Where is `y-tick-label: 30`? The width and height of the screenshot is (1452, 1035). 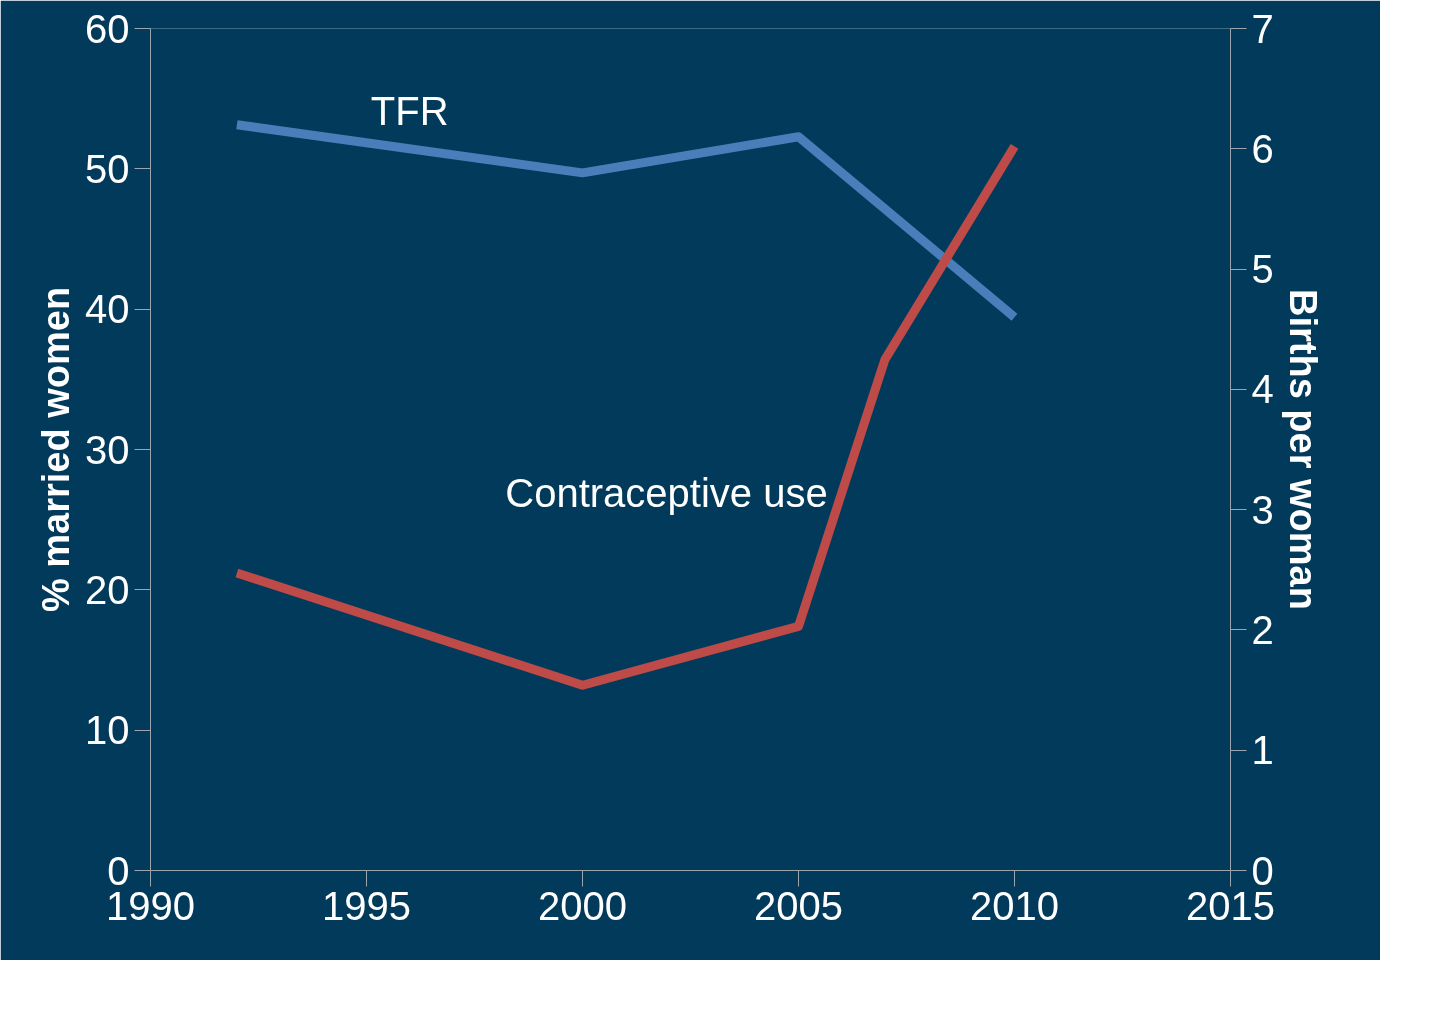
y-tick-label: 30 is located at coordinates (107, 449).